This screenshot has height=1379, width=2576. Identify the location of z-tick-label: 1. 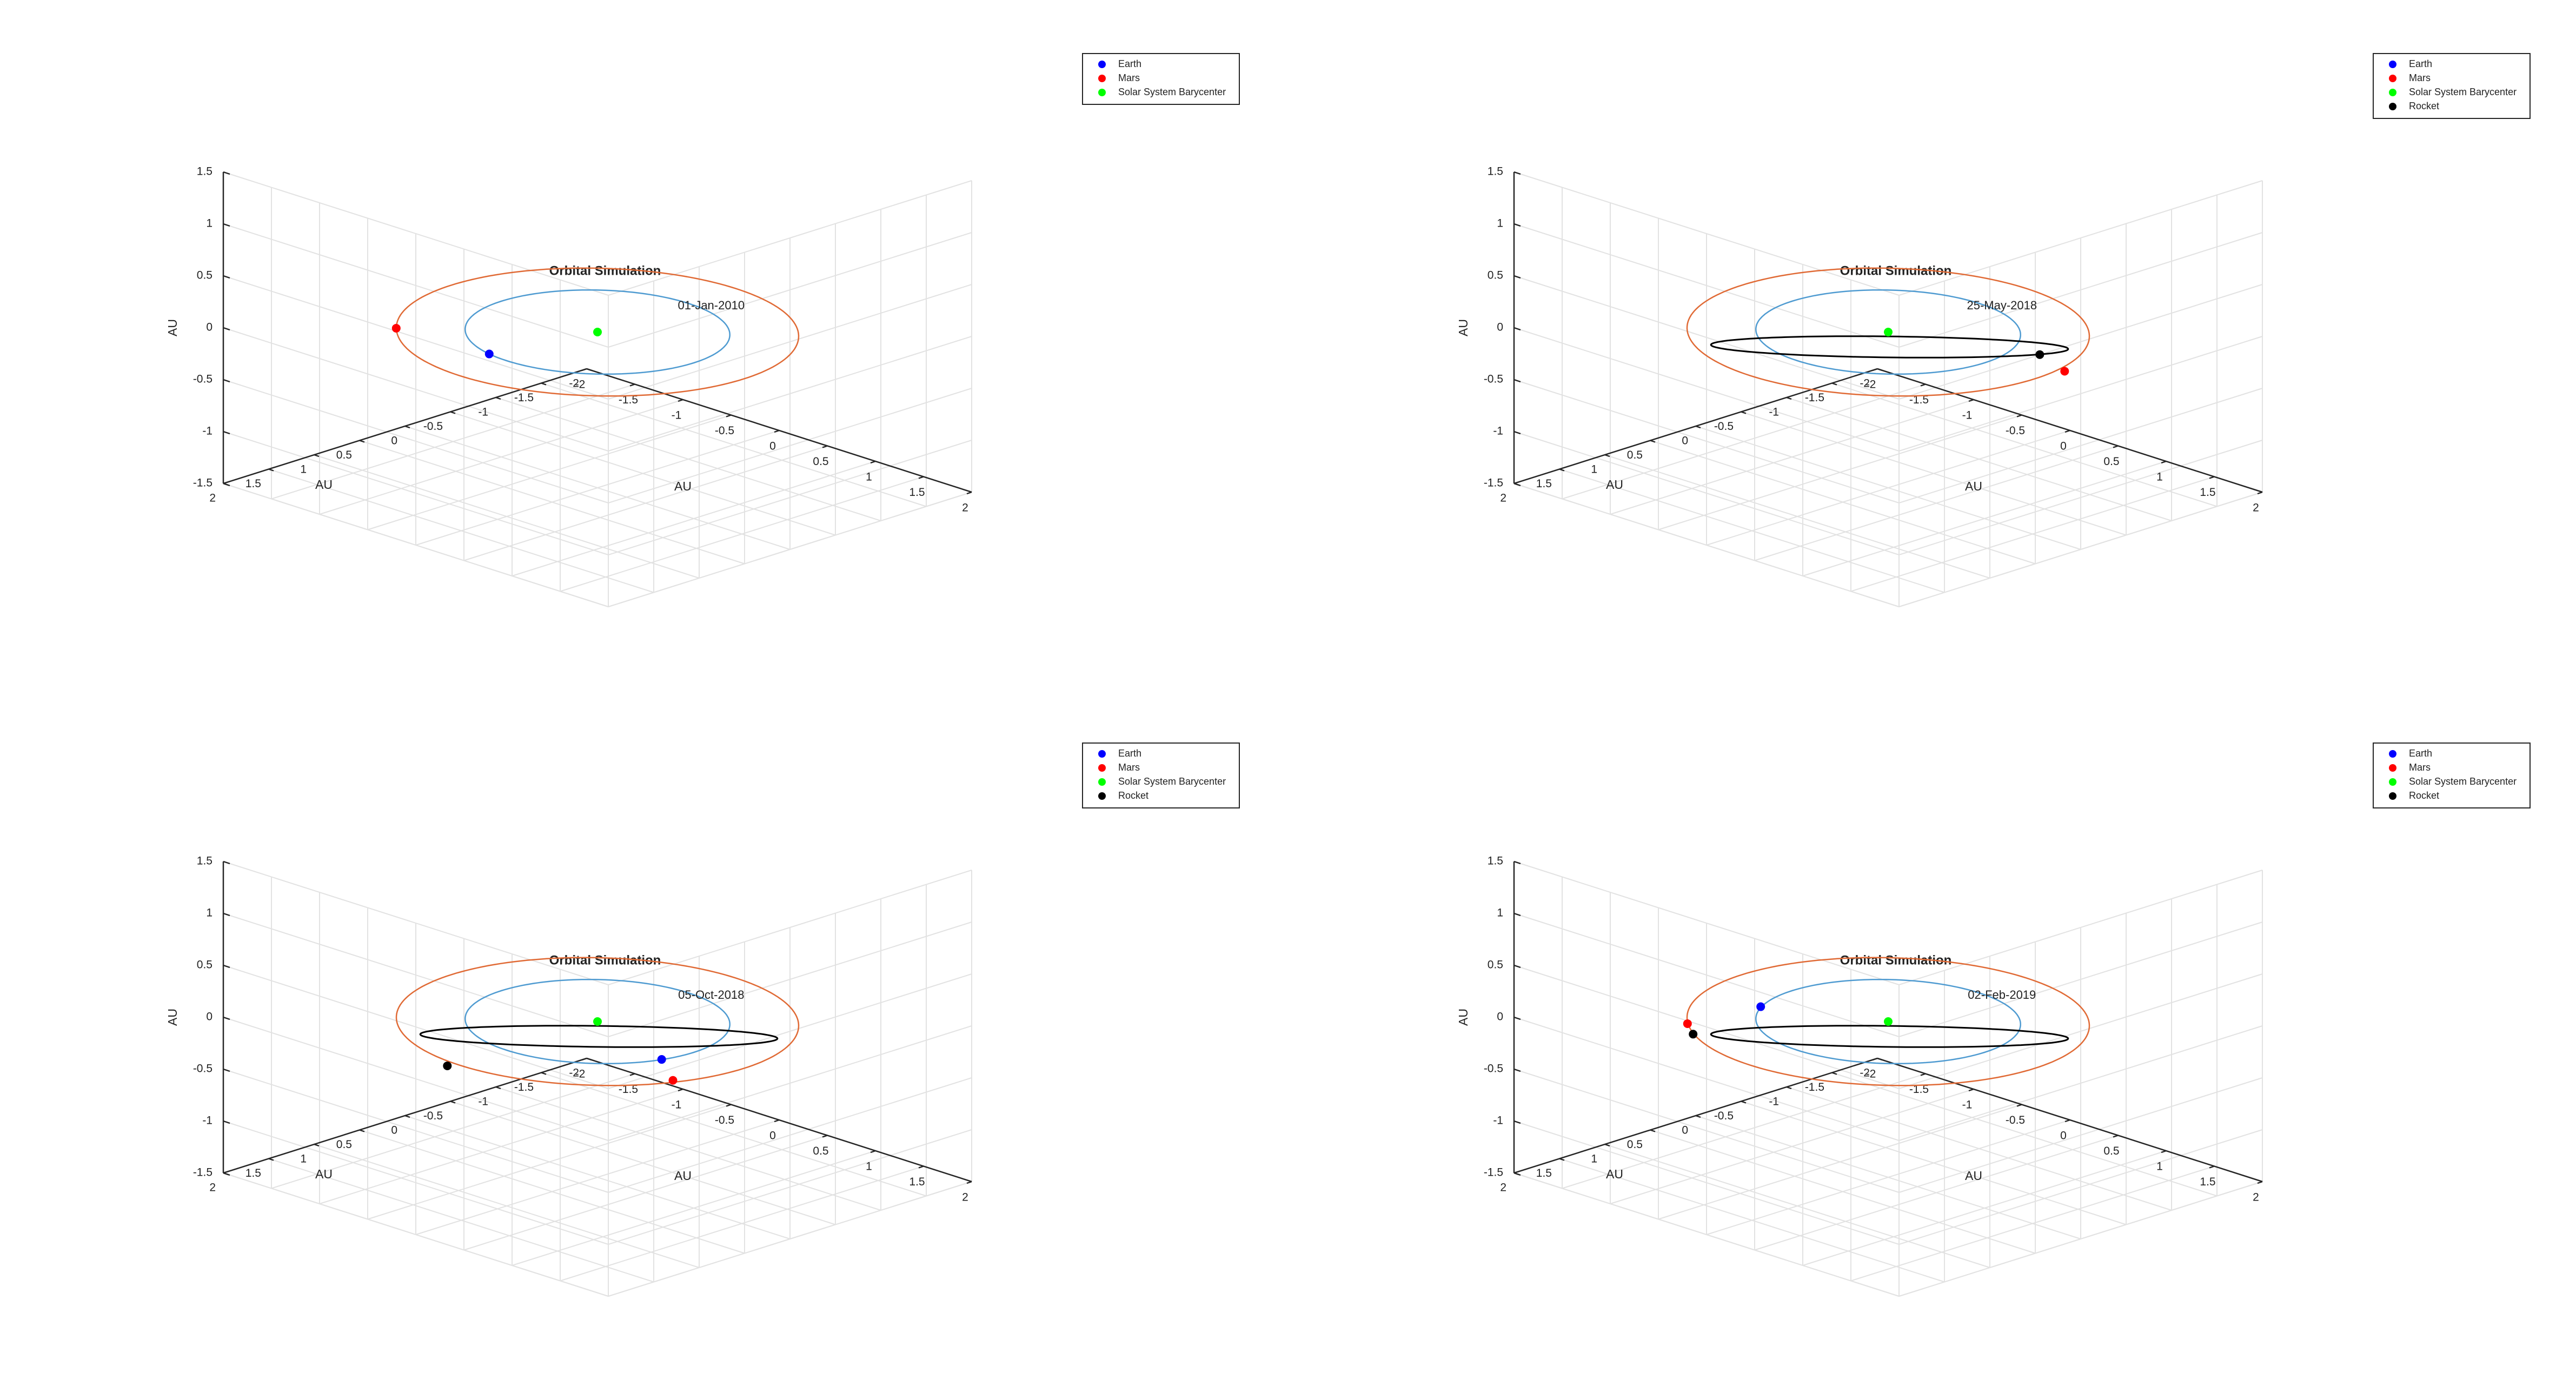
(209, 913).